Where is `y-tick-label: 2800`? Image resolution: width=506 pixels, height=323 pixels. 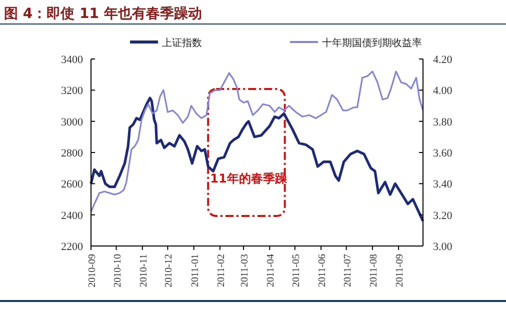 y-tick-label: 2800 is located at coordinates (72, 154).